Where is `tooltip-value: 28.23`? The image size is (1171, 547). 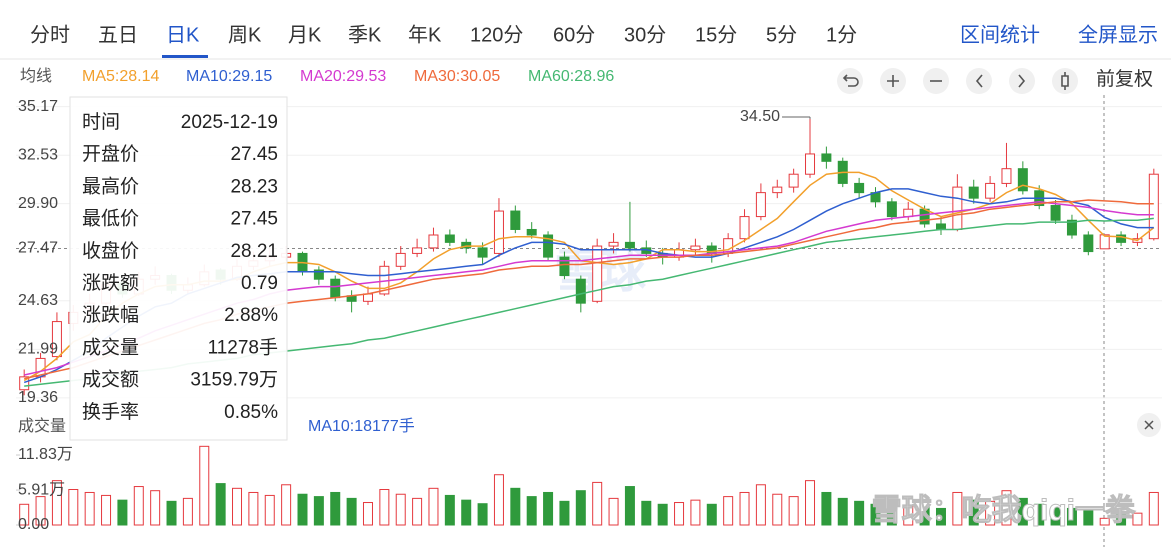 tooltip-value: 28.23 is located at coordinates (254, 186).